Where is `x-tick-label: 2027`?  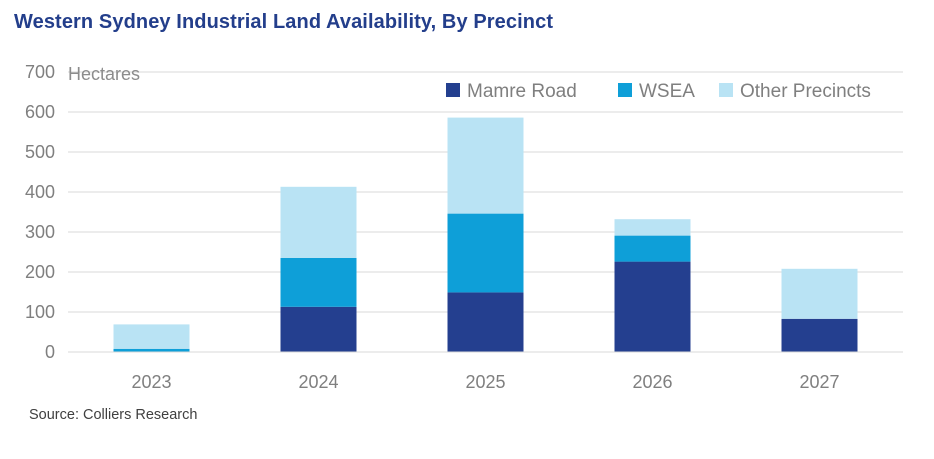
x-tick-label: 2027 is located at coordinates (819, 382).